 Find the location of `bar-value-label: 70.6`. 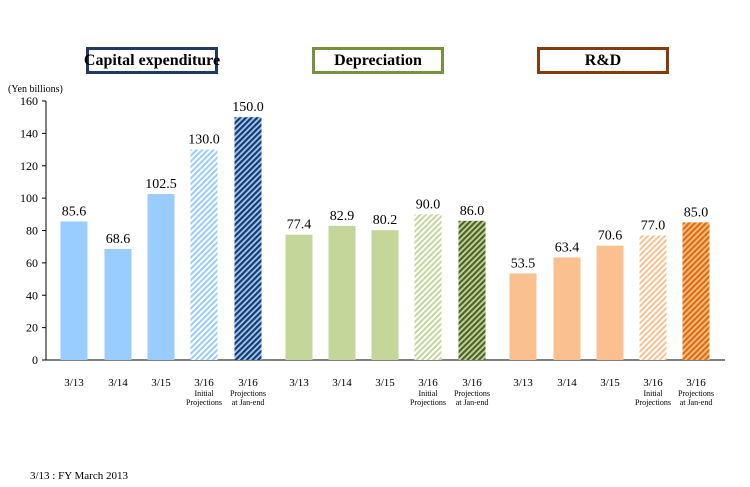

bar-value-label: 70.6 is located at coordinates (610, 236).